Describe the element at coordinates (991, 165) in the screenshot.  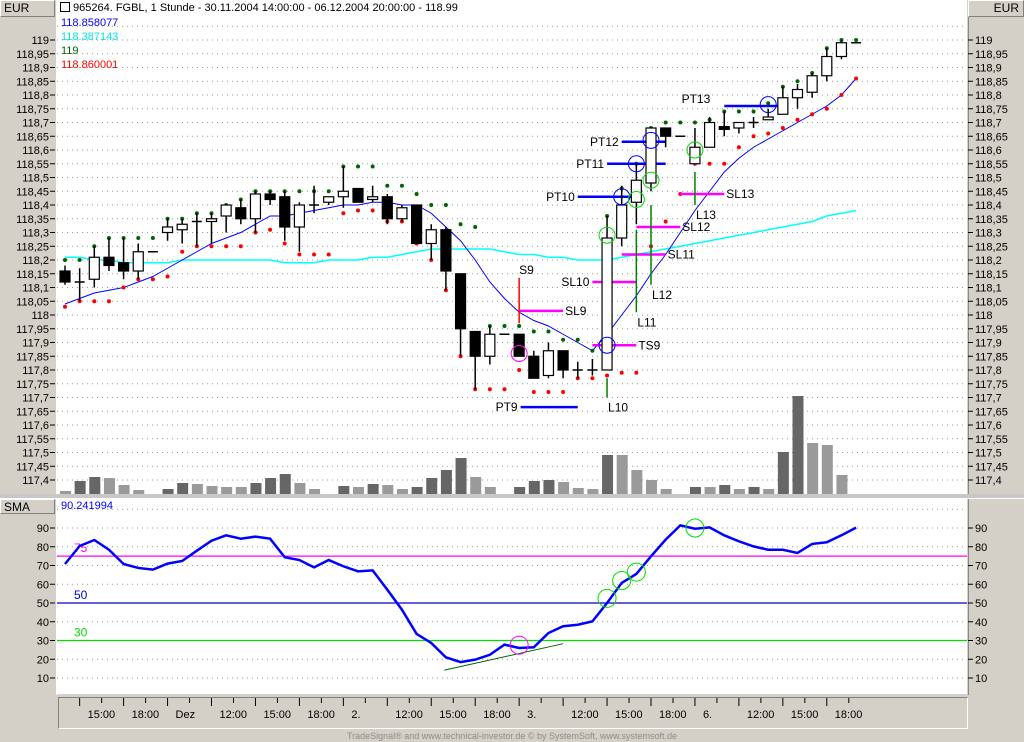
I see `price-tick-label-right: 118,55` at that location.